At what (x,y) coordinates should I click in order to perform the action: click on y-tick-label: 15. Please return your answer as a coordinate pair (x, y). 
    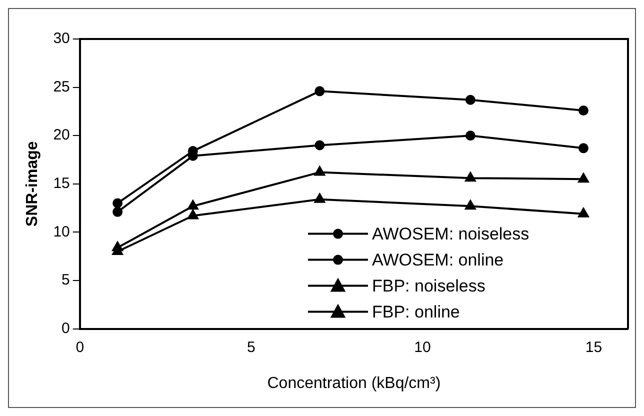
    Looking at the image, I should click on (61, 183).